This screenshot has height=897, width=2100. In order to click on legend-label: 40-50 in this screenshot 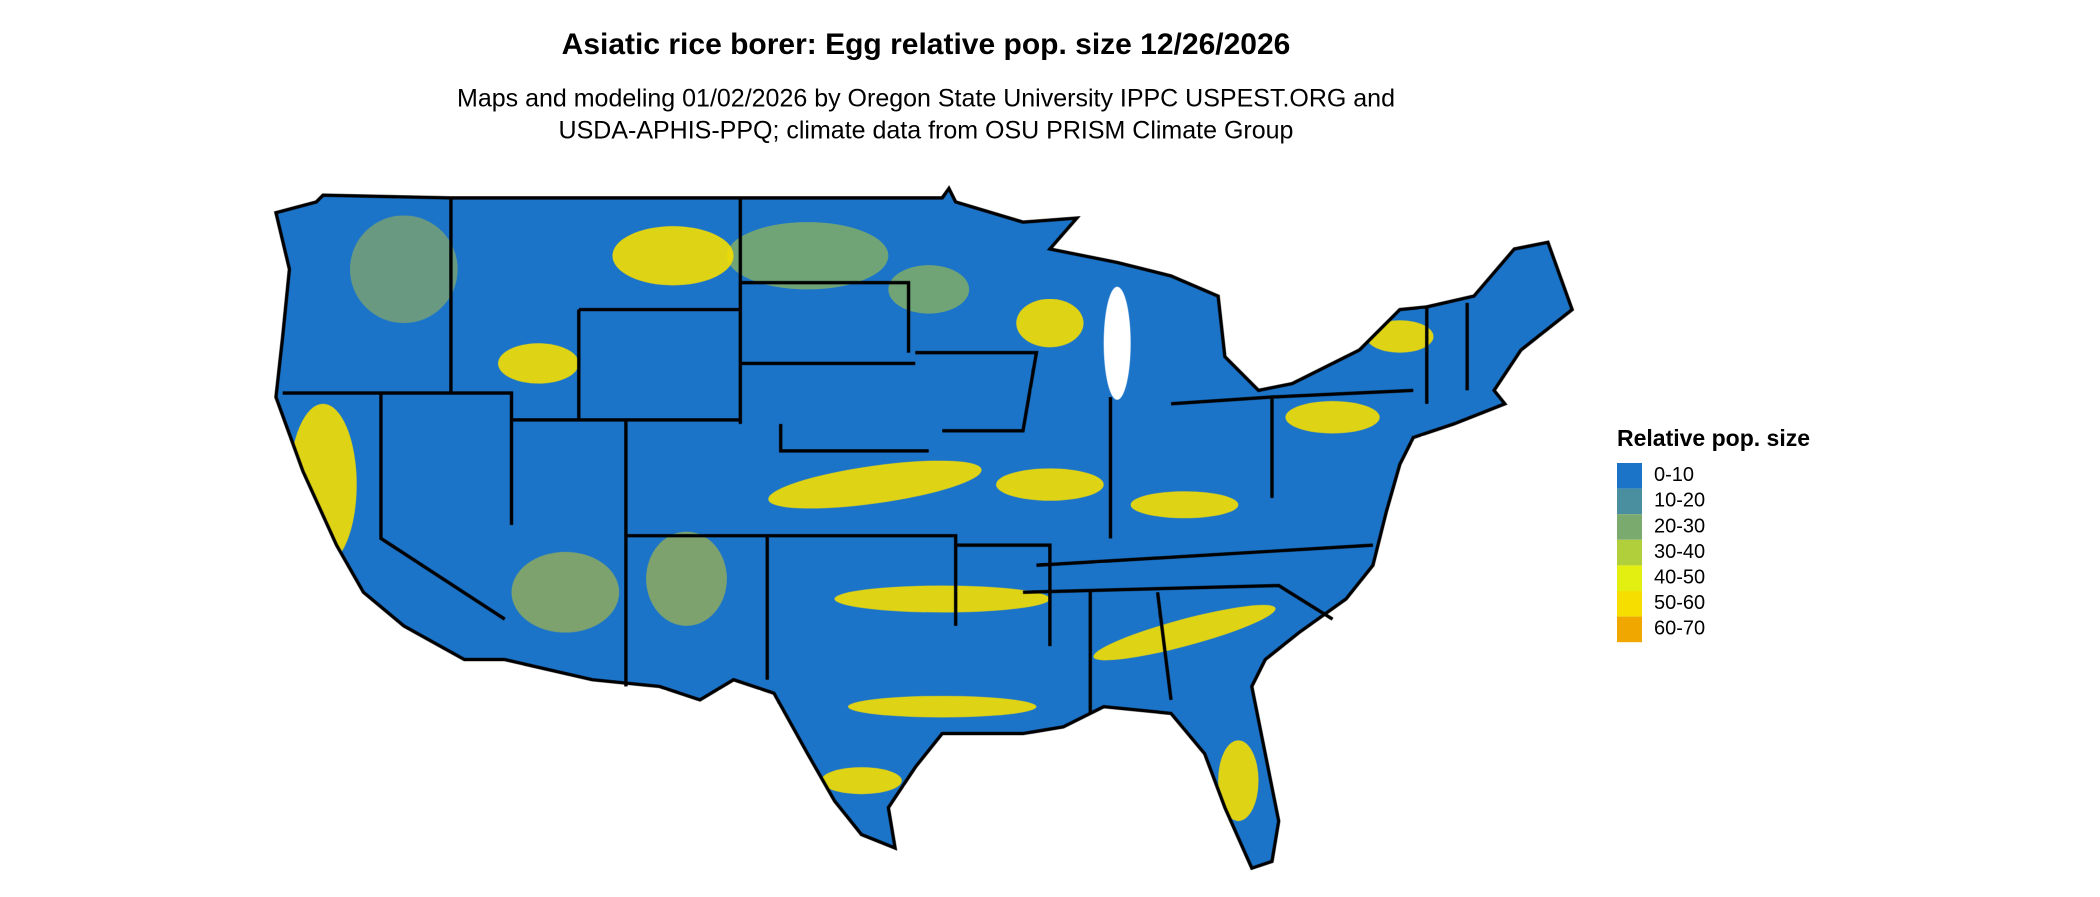, I will do `click(1679, 577)`.